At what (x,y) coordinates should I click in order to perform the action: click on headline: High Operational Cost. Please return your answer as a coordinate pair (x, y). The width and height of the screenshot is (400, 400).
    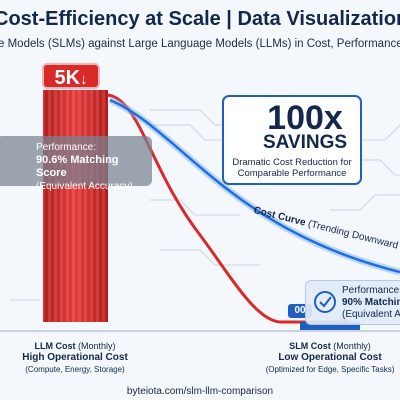
    Looking at the image, I should click on (75, 357).